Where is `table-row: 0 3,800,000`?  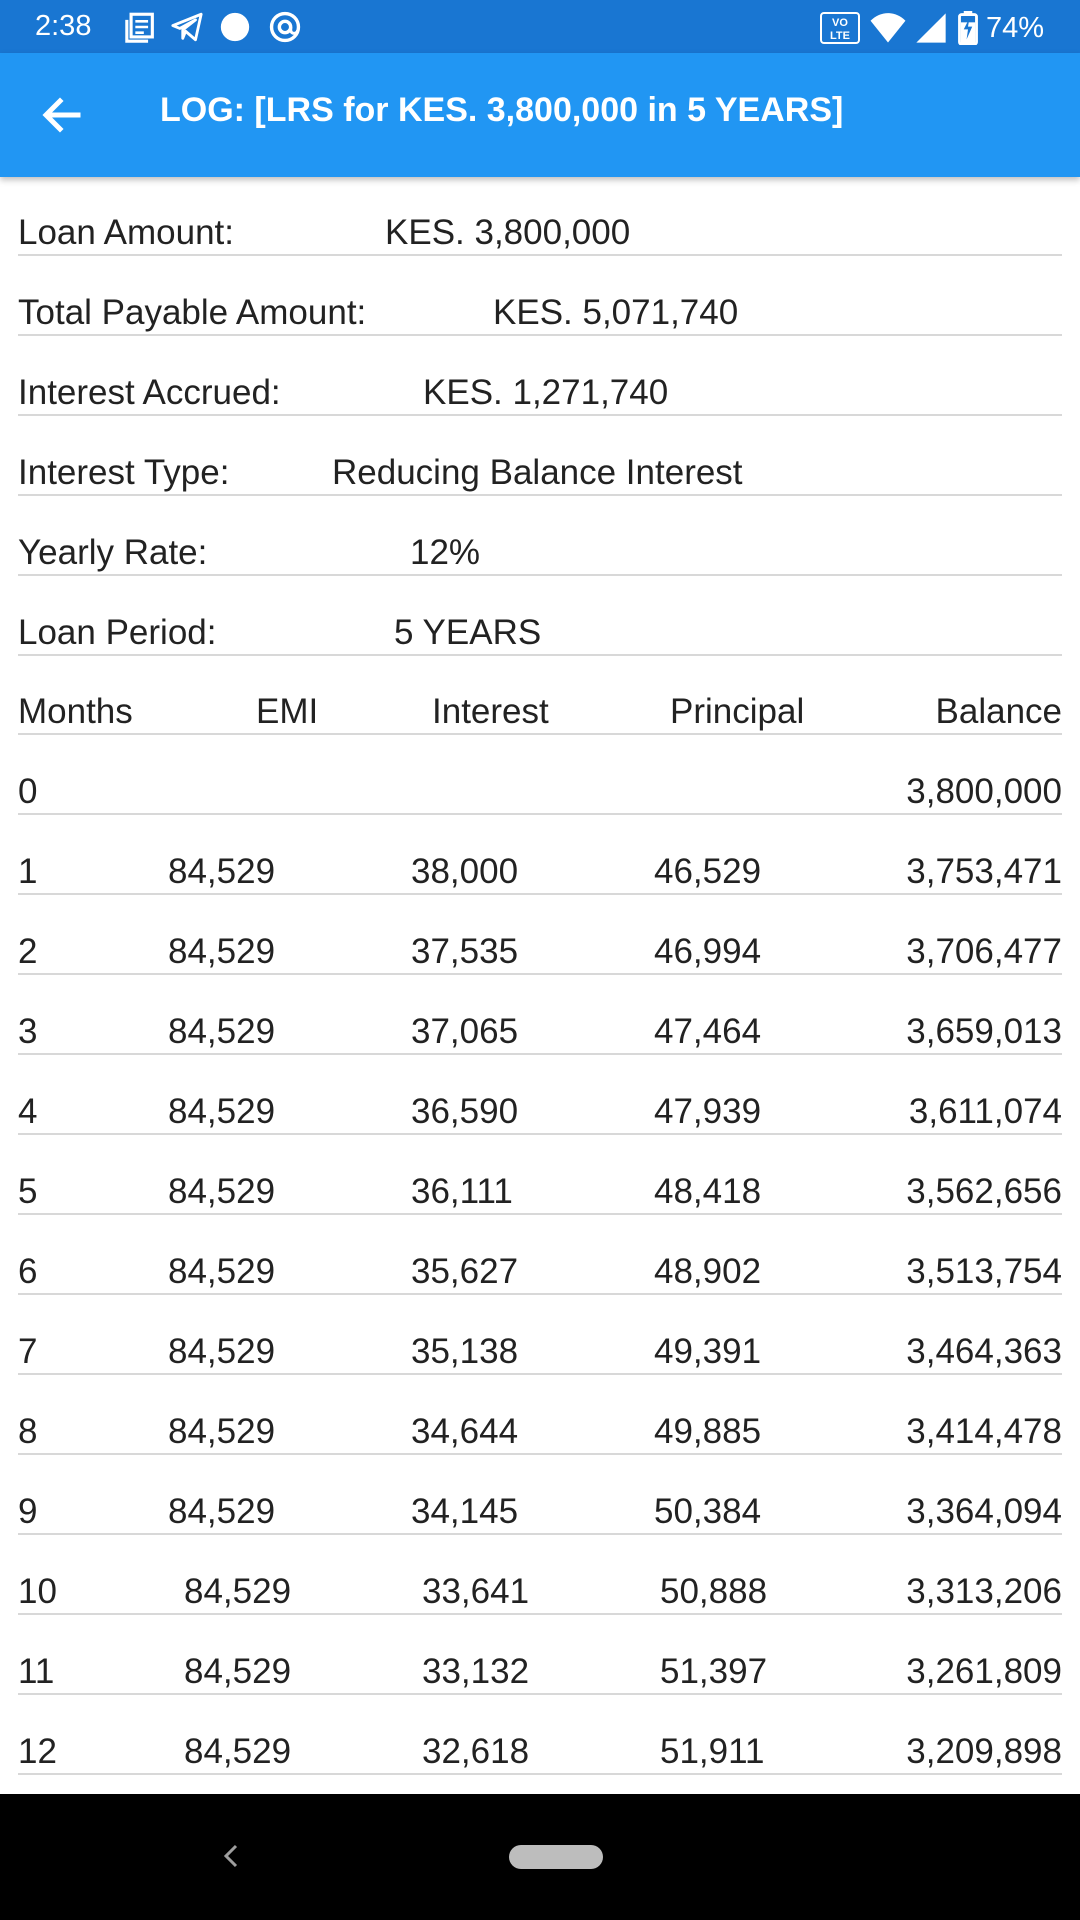
table-row: 0 3,800,000 is located at coordinates (540, 776).